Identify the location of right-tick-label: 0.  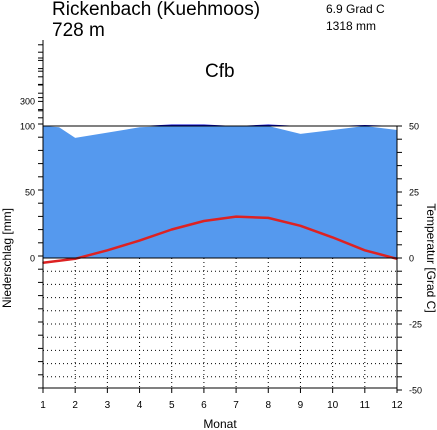
(411, 259).